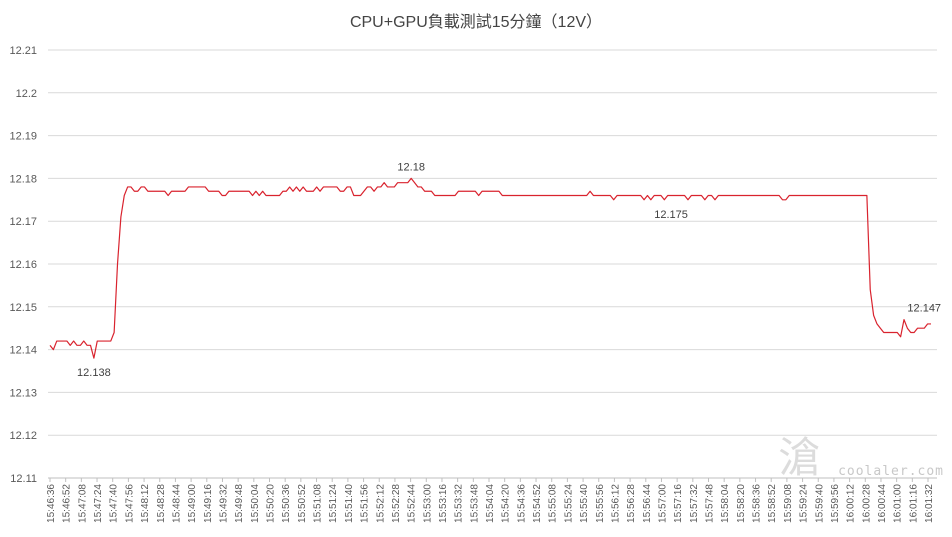 Image resolution: width=952 pixels, height=537 pixels. I want to click on x-tick-label: 15:59:56, so click(835, 503).